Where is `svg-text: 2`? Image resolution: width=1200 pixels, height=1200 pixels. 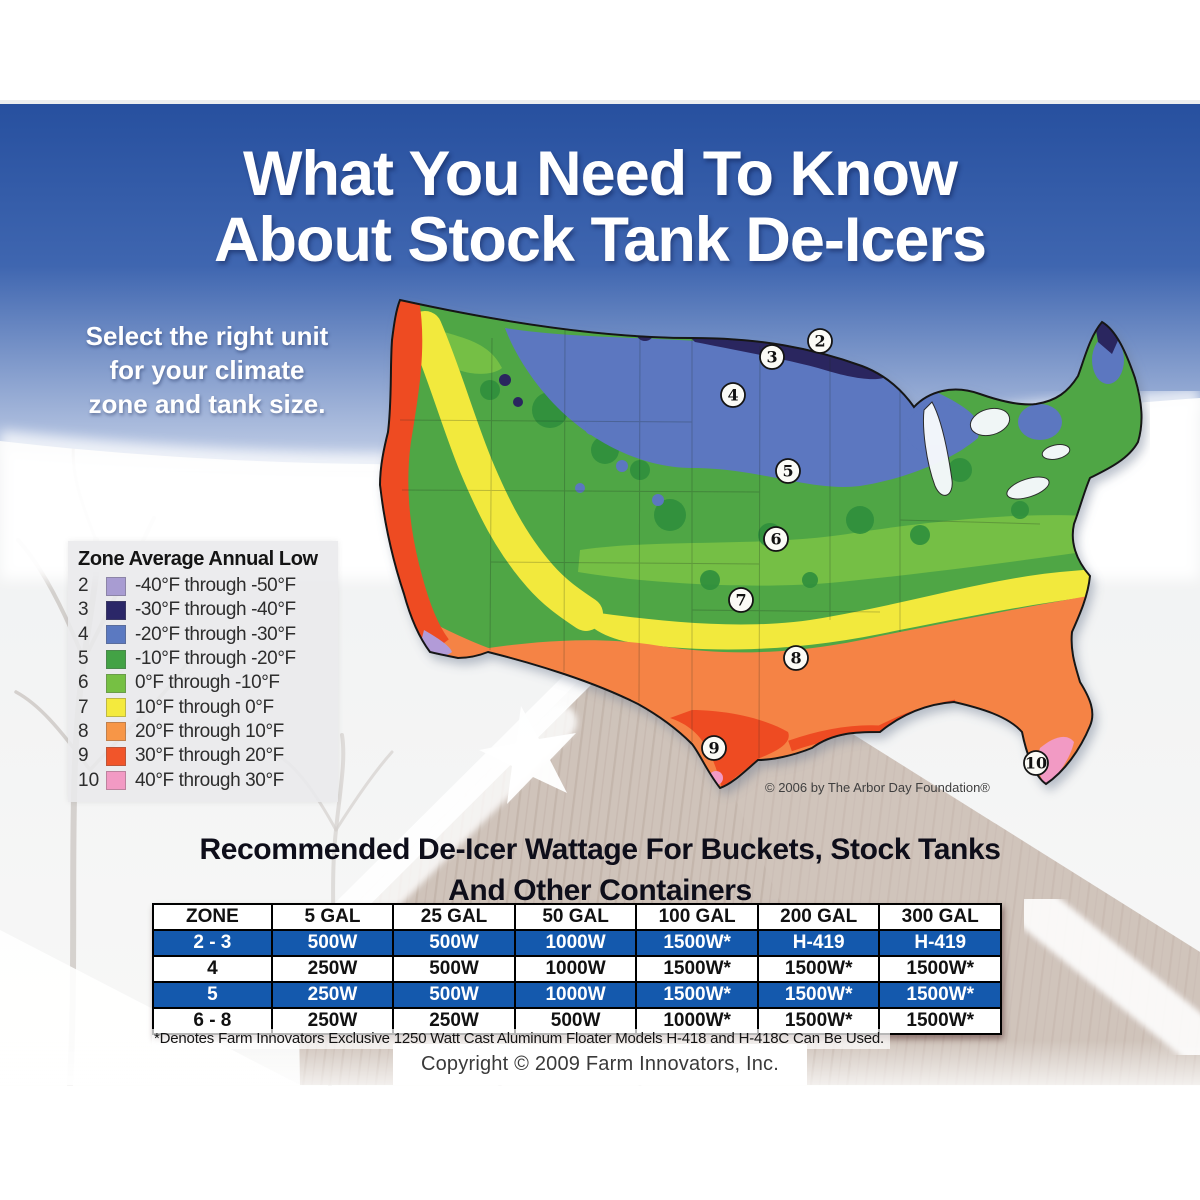
svg-text: 2 is located at coordinates (819, 341).